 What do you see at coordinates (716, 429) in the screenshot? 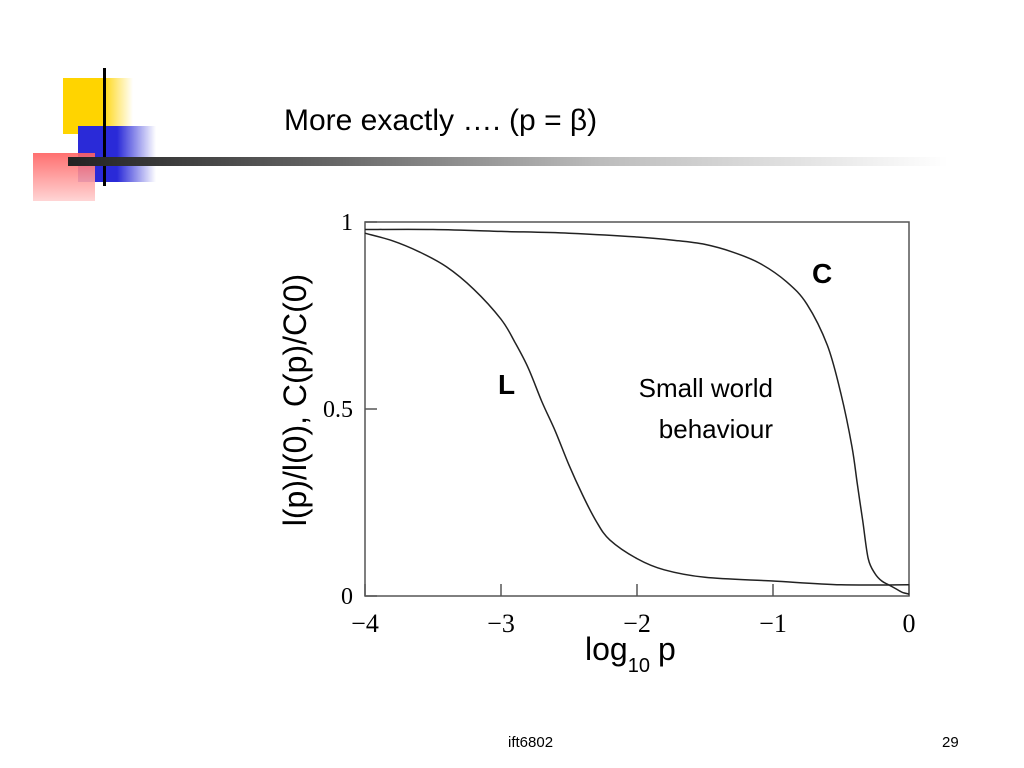
I see `annotation-line-2: behaviour` at bounding box center [716, 429].